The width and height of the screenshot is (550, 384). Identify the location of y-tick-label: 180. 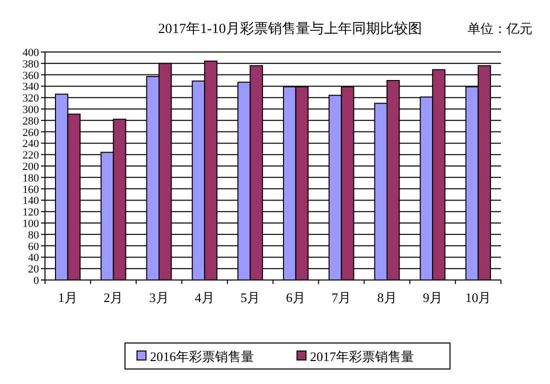
(31, 178).